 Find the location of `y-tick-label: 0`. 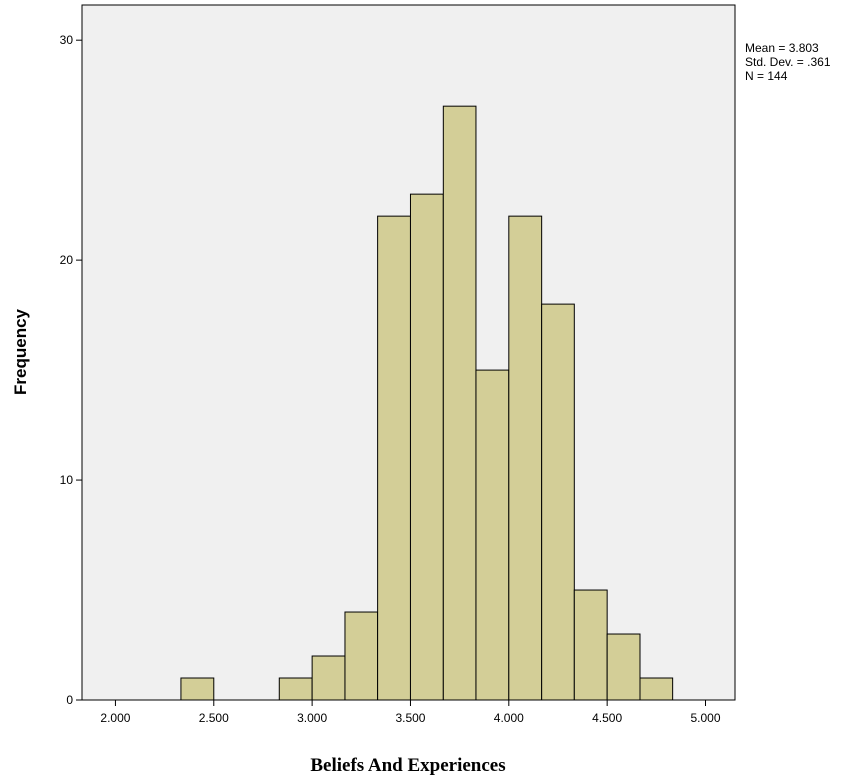

y-tick-label: 0 is located at coordinates (69, 700).